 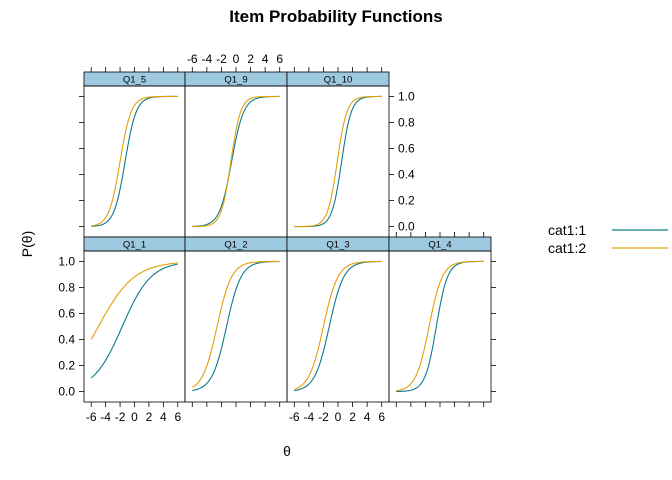 What do you see at coordinates (134, 245) in the screenshot?
I see `panel-strip-label: Q1_1` at bounding box center [134, 245].